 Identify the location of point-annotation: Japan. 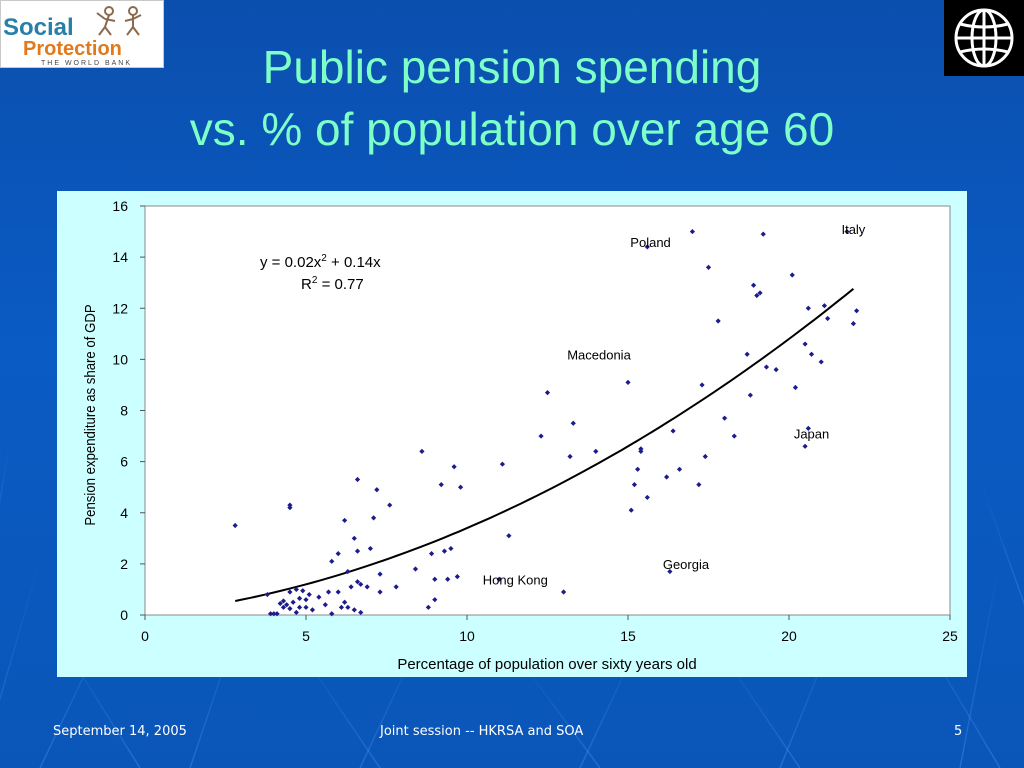
(811, 434).